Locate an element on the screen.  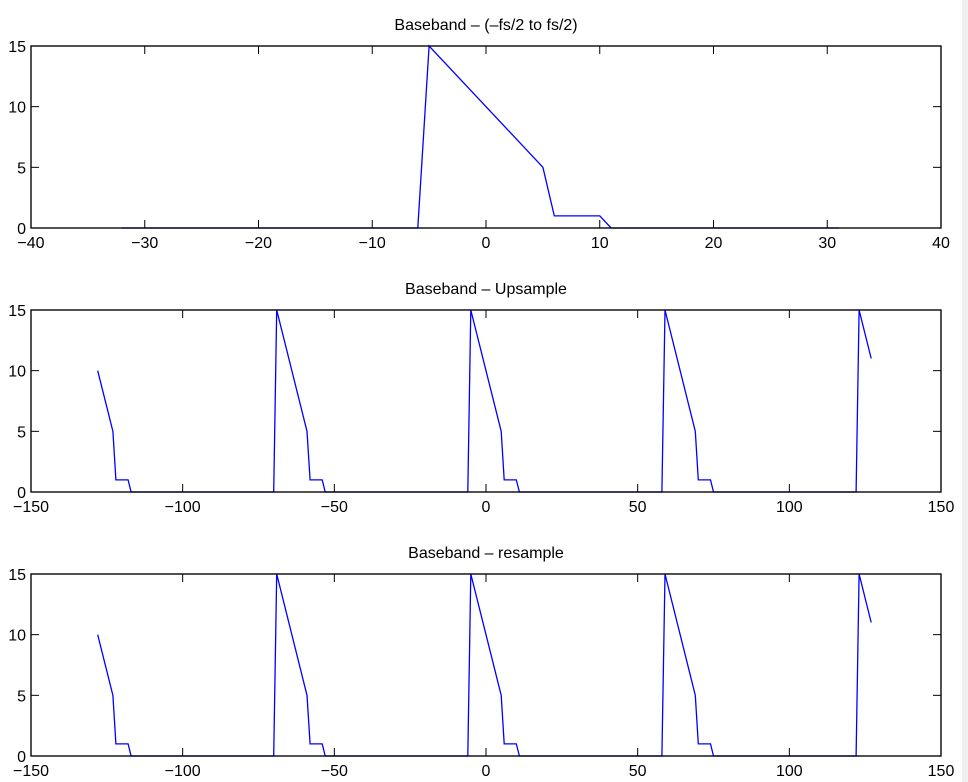
x-tick-label: 30 is located at coordinates (827, 243).